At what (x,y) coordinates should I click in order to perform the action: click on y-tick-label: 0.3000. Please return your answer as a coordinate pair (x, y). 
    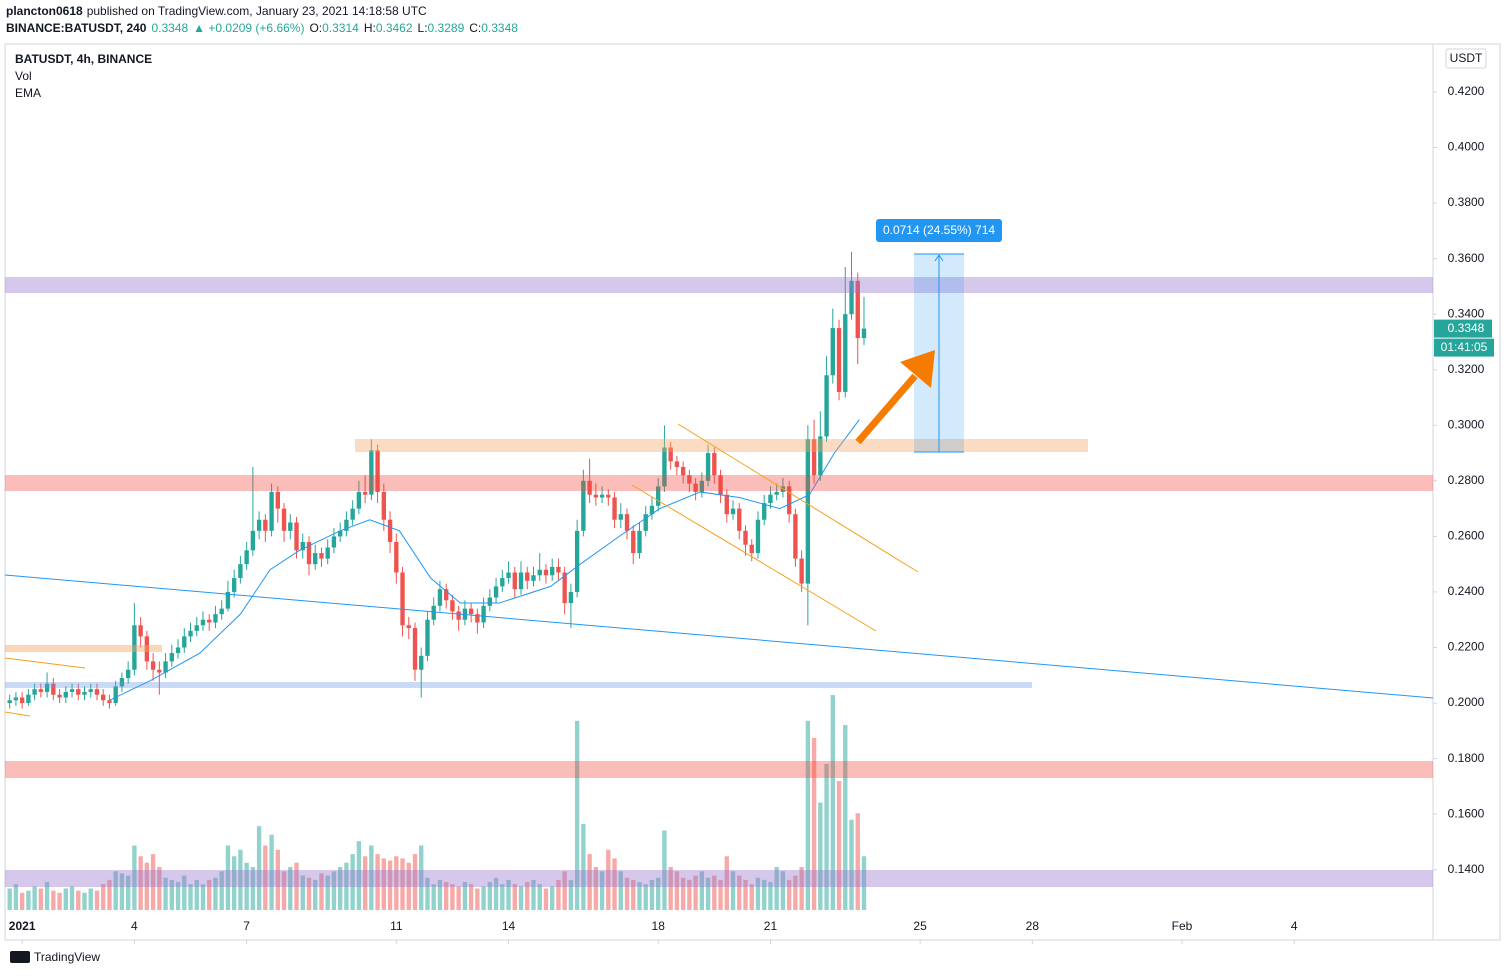
    Looking at the image, I should click on (1466, 424).